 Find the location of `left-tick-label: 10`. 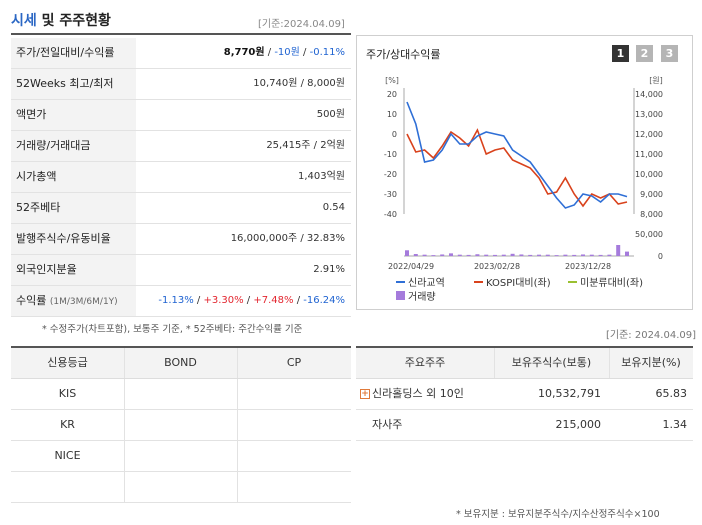

left-tick-label: 10 is located at coordinates (392, 114).